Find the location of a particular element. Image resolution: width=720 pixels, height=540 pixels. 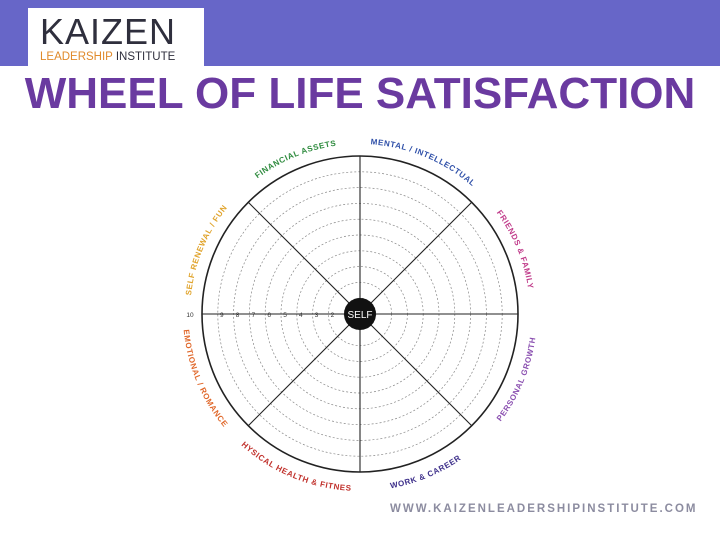

scale-label: 8 is located at coordinates (238, 315).